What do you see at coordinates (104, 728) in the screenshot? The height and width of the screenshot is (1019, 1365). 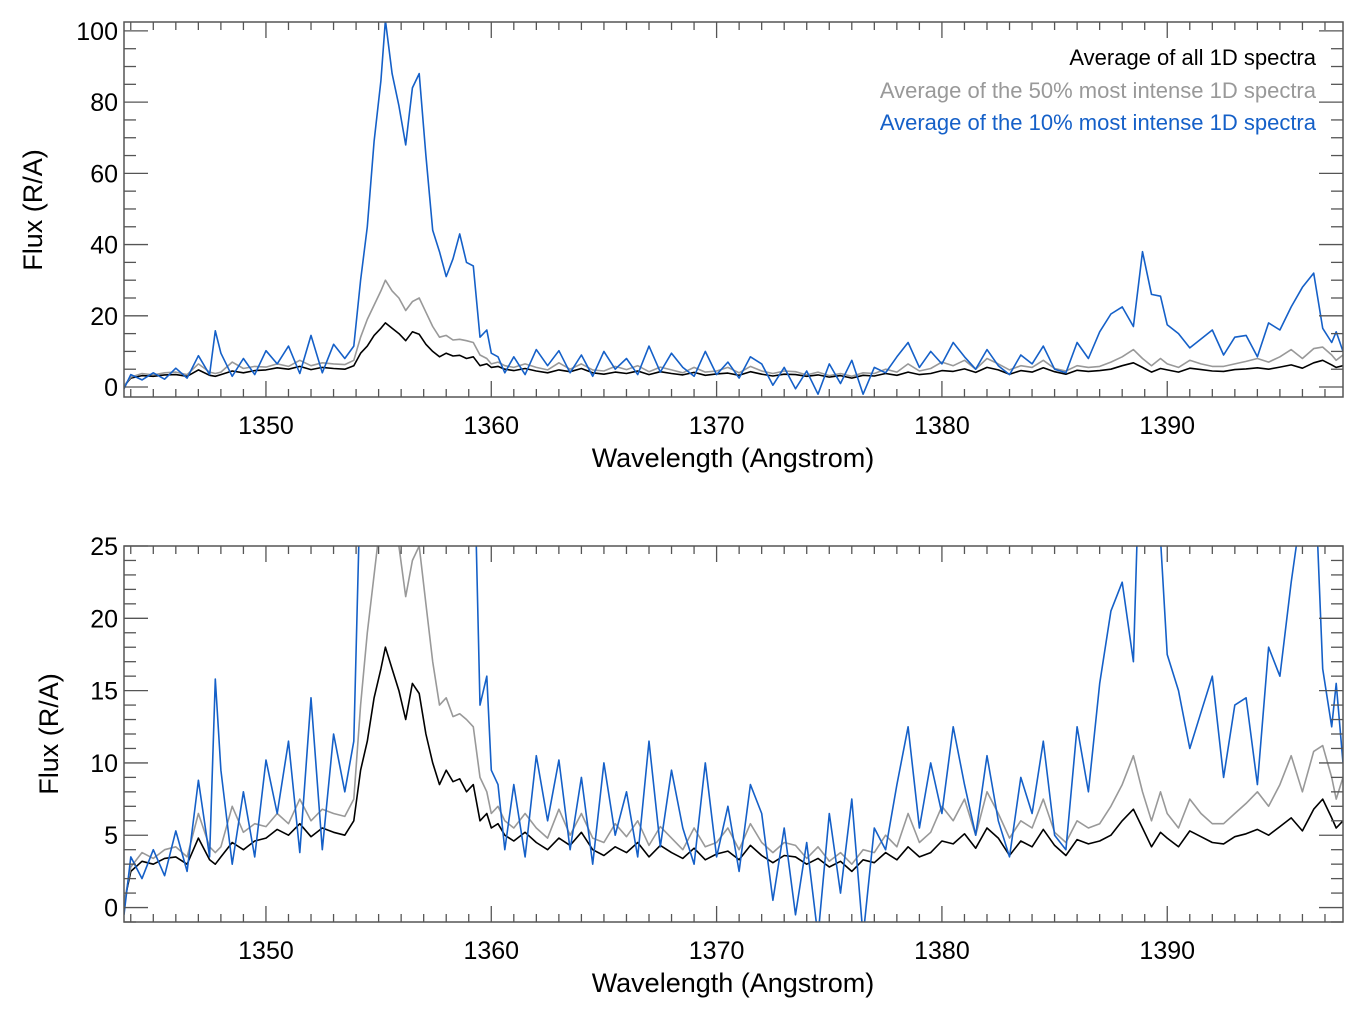 I see `bottom-y-tick-labels: 0 5 10 15 20 25` at bounding box center [104, 728].